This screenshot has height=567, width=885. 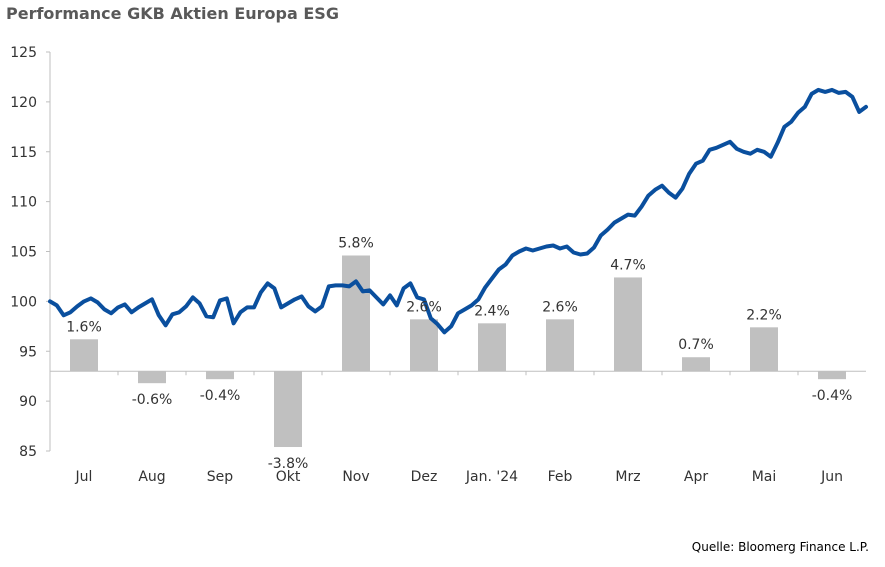 What do you see at coordinates (424, 307) in the screenshot?
I see `bar-label-6: 2.6%` at bounding box center [424, 307].